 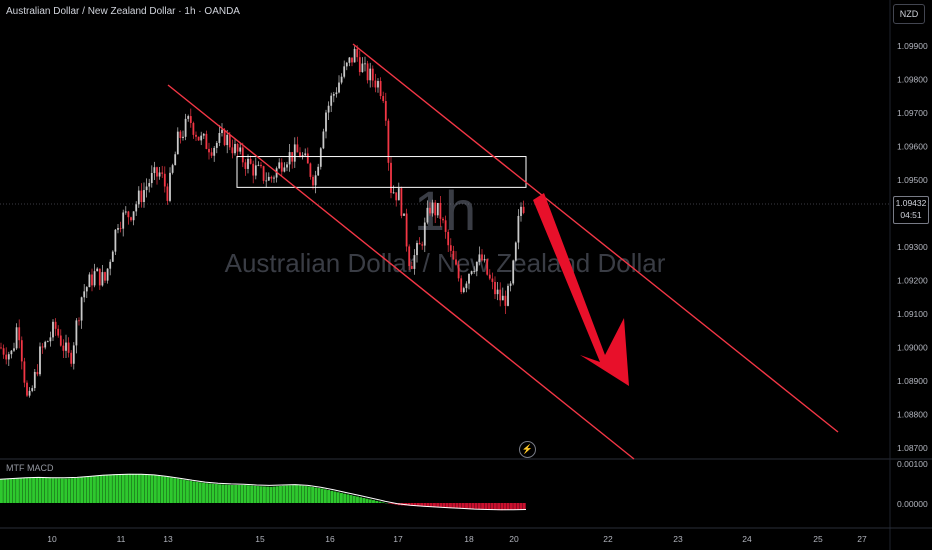 What do you see at coordinates (457, 539) in the screenshot?
I see `time-axis: 10 11 13 15 16 17 18 20 22 23 24 25 27` at bounding box center [457, 539].